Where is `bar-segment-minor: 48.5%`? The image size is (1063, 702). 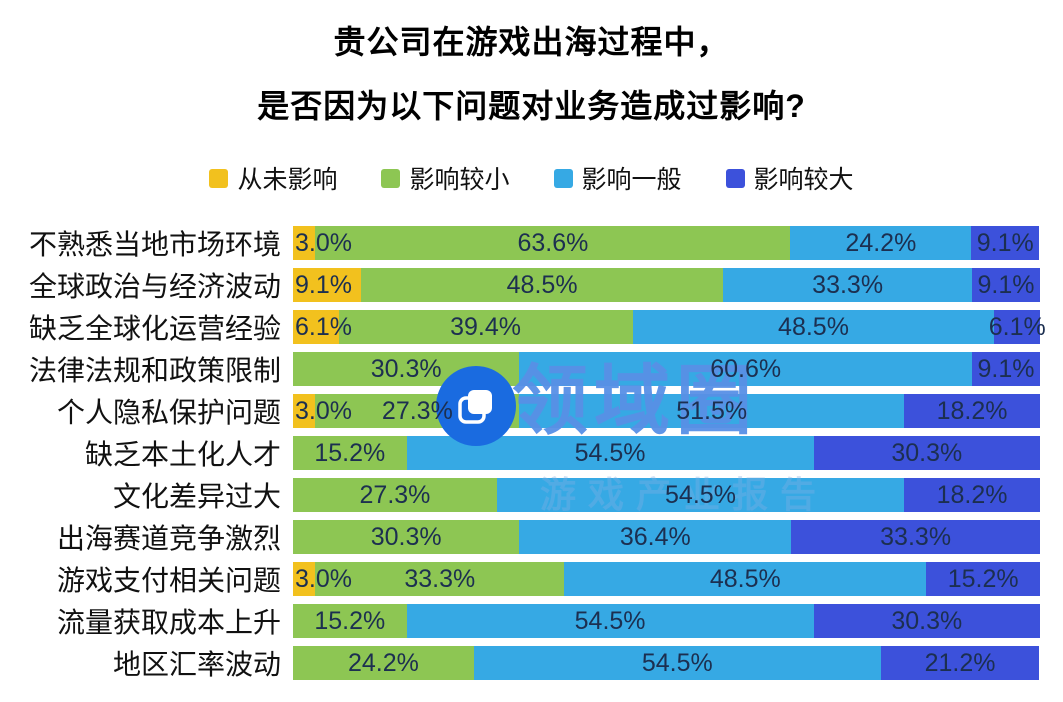 bar-segment-minor: 48.5% is located at coordinates (542, 285).